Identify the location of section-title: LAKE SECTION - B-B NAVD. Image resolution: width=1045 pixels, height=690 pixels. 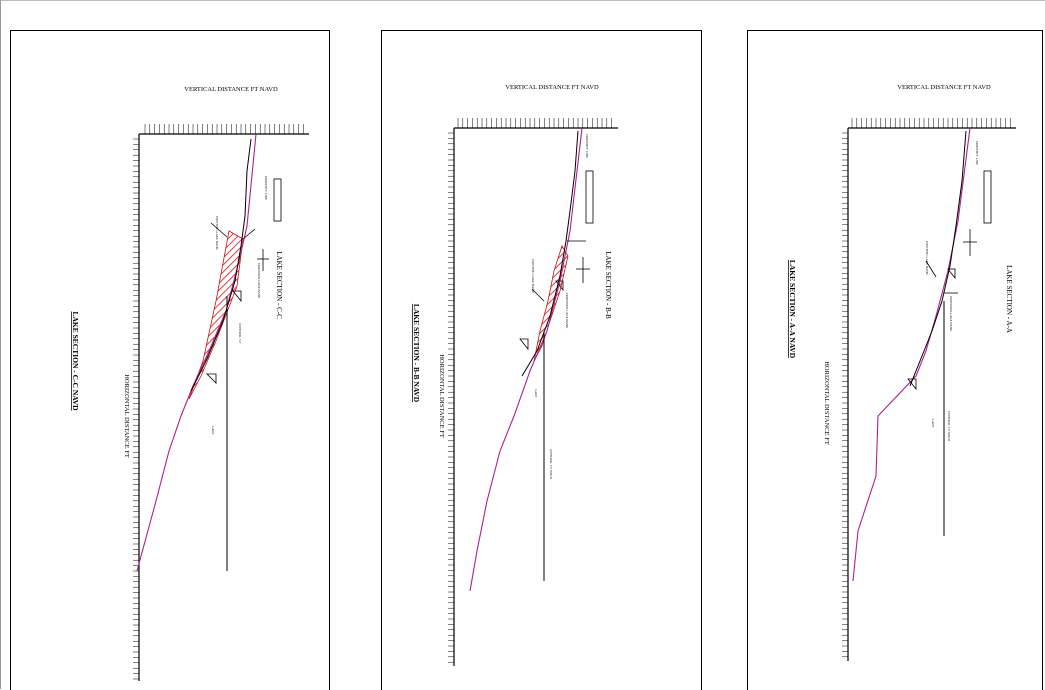
(416, 353).